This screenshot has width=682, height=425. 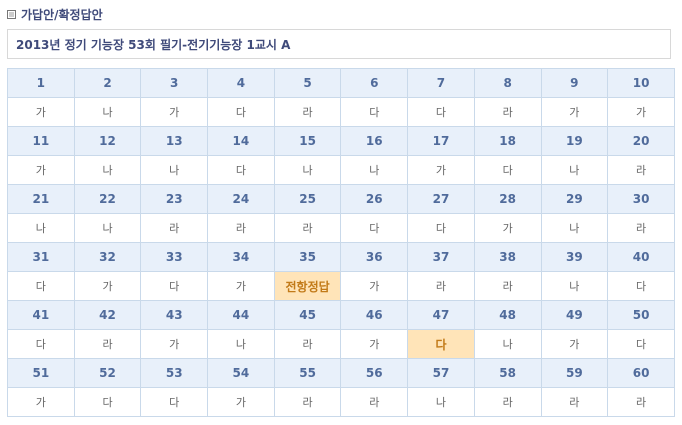 I want to click on question-number: 37, so click(x=441, y=257).